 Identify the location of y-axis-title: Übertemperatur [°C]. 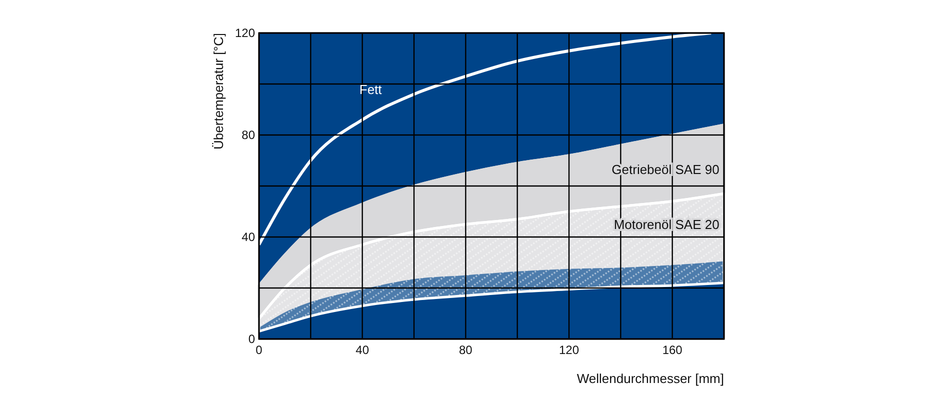
(218, 91).